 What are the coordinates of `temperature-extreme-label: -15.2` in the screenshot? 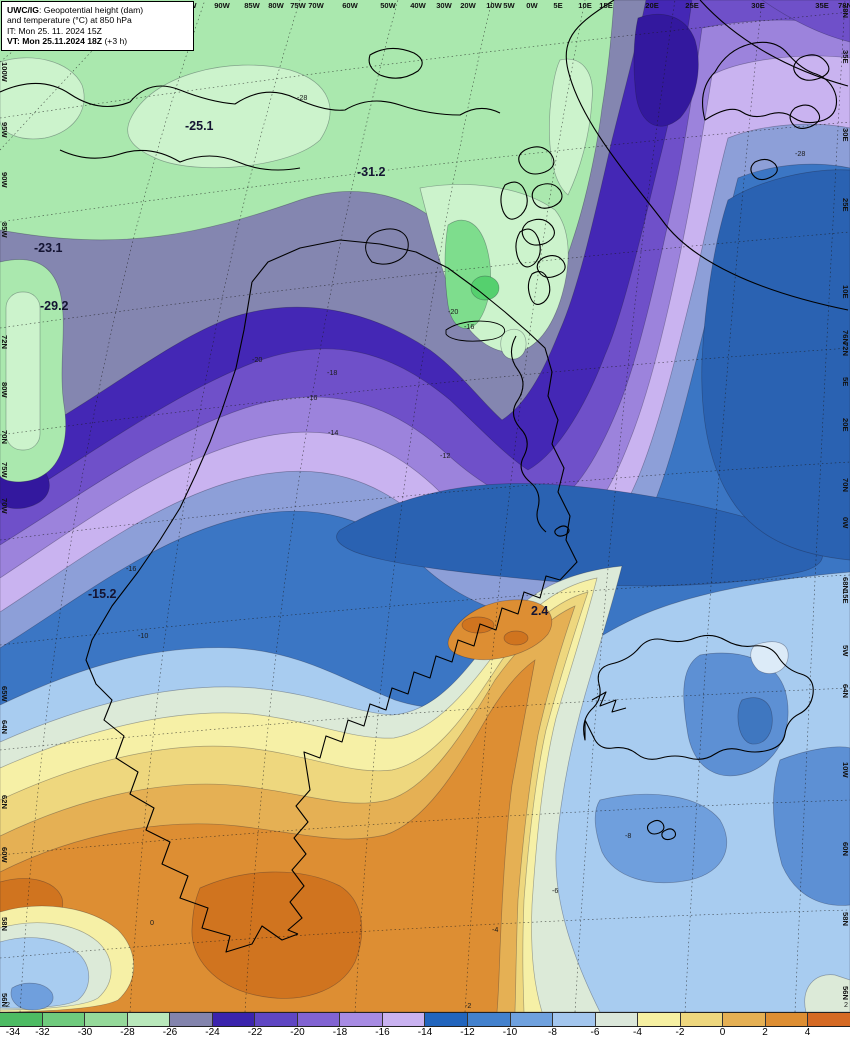 It's located at (102, 594).